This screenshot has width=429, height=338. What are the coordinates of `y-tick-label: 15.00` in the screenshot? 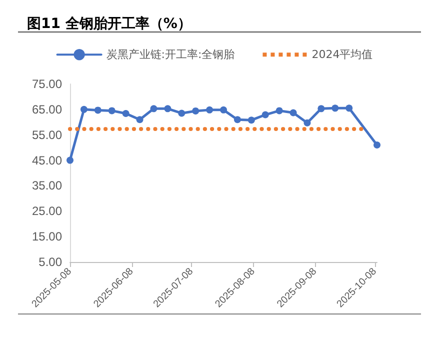 It's located at (47, 237).